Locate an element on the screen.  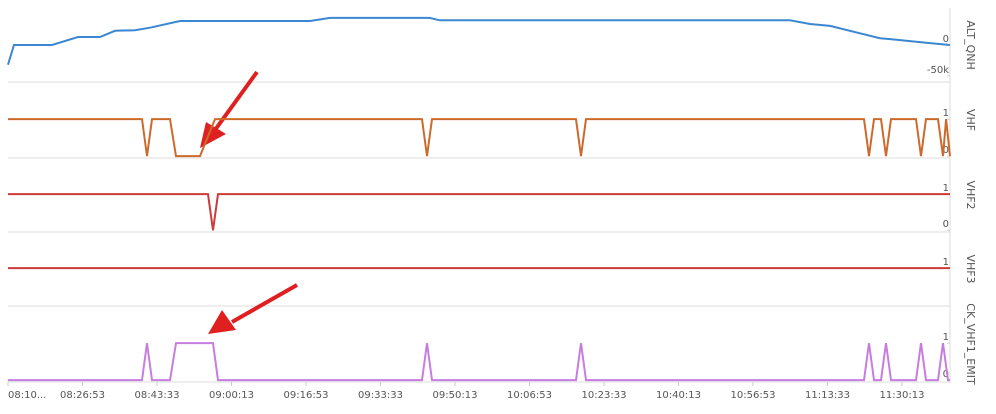
x-tick-label: 08:26:53 is located at coordinates (82, 395).